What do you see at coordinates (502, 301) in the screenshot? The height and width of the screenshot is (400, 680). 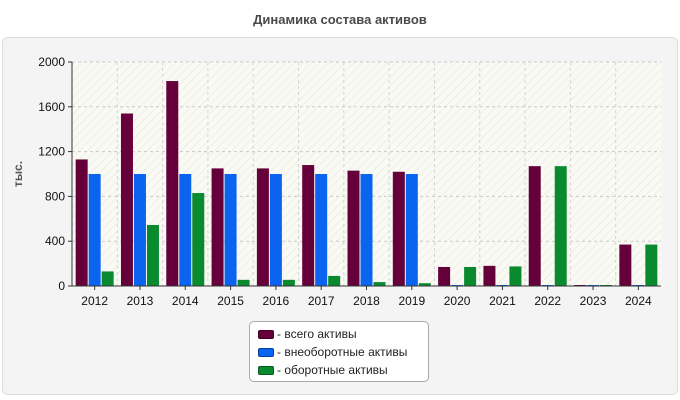 I see `x-tick-label: 2021` at bounding box center [502, 301].